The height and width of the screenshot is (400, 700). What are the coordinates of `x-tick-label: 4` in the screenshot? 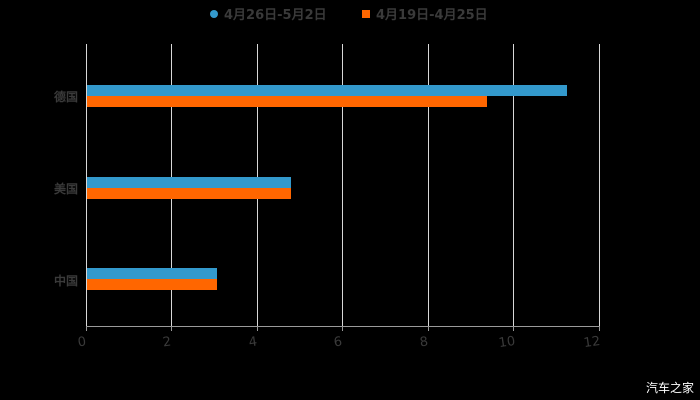 It's located at (253, 342).